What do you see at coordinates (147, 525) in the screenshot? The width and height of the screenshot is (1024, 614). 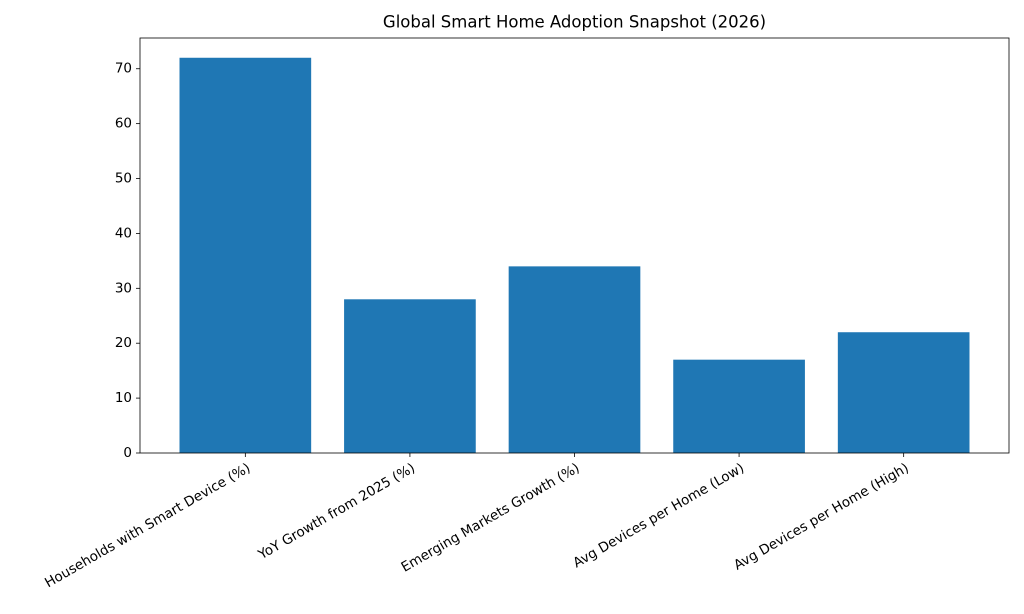 I see `x-tick-label: Households with Smart Device (%)` at bounding box center [147, 525].